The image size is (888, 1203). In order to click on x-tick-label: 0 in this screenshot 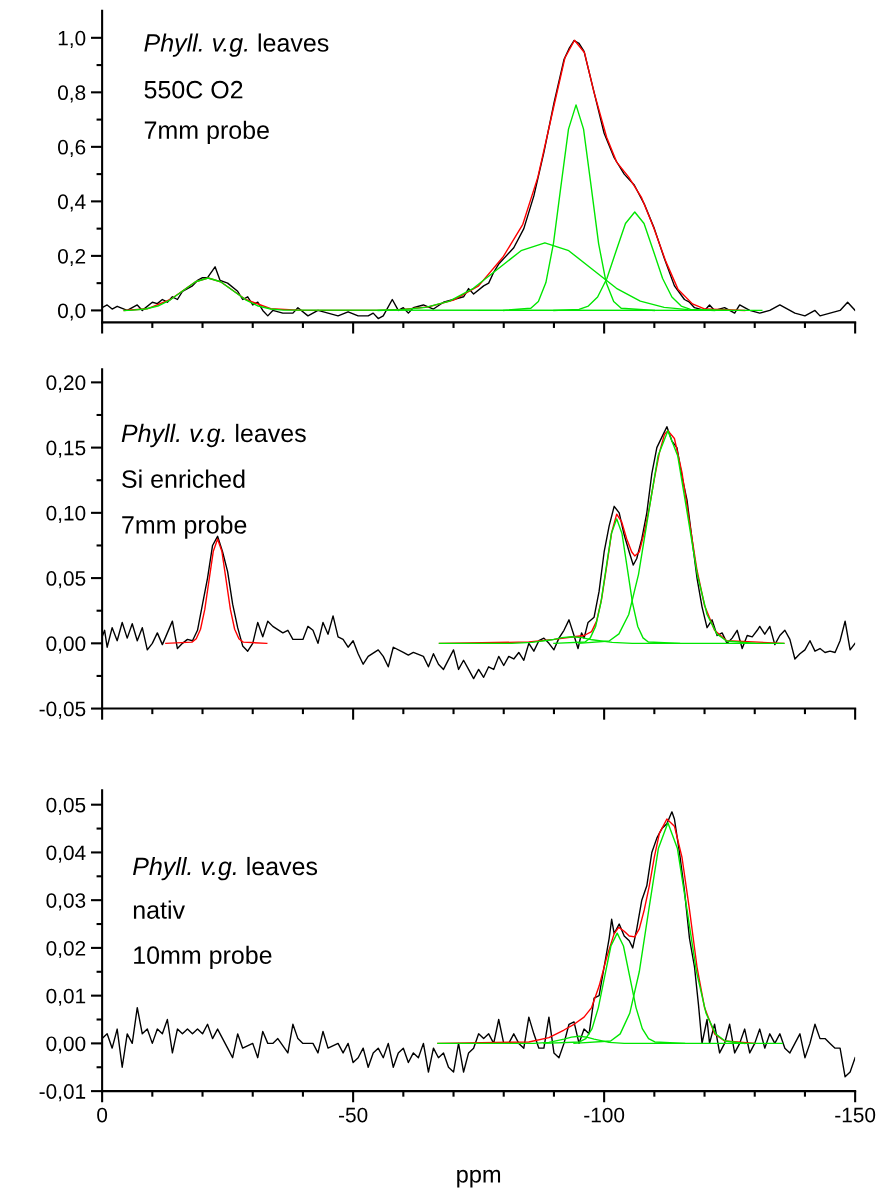, I will do `click(102, 1115)`.